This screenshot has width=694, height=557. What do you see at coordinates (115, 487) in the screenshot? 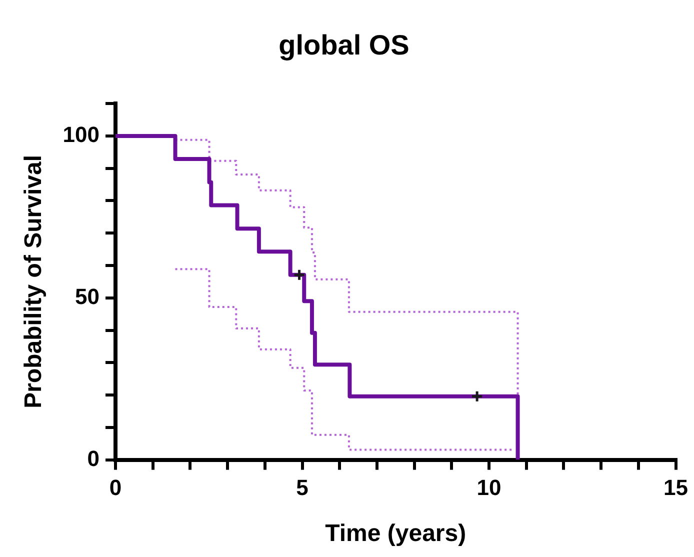
I see `x-tick-label: 0` at bounding box center [115, 487].